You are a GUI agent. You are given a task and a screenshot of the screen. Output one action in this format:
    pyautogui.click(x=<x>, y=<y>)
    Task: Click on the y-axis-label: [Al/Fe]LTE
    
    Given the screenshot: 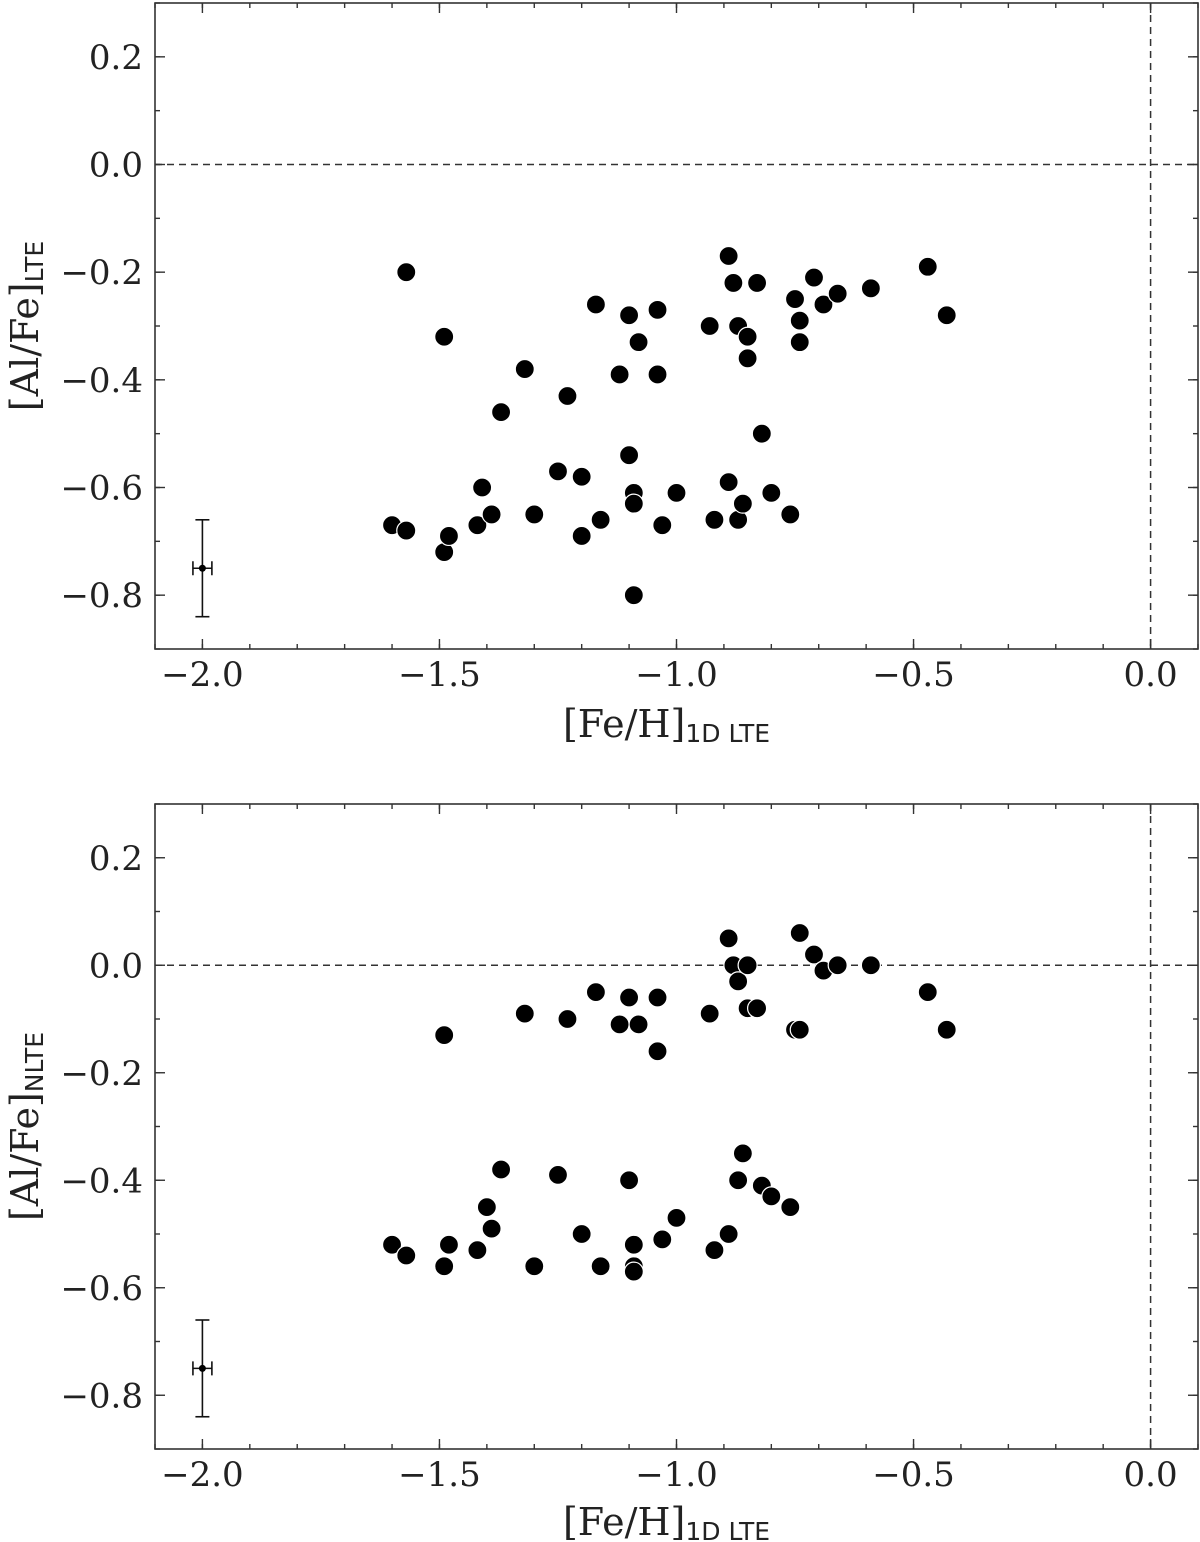 What is the action you would take?
    pyautogui.click(x=26, y=326)
    